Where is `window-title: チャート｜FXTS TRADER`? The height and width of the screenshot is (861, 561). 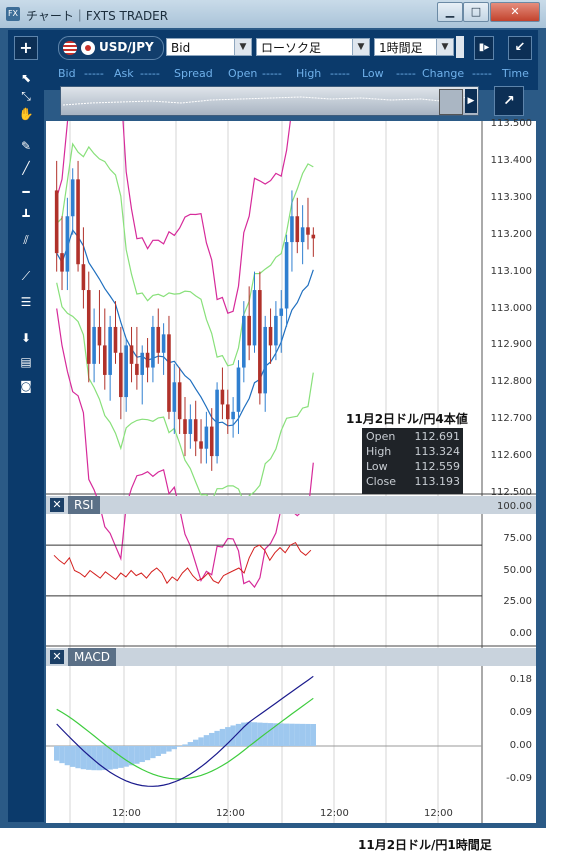 window-title: チャート｜FXTS TRADER is located at coordinates (97, 16).